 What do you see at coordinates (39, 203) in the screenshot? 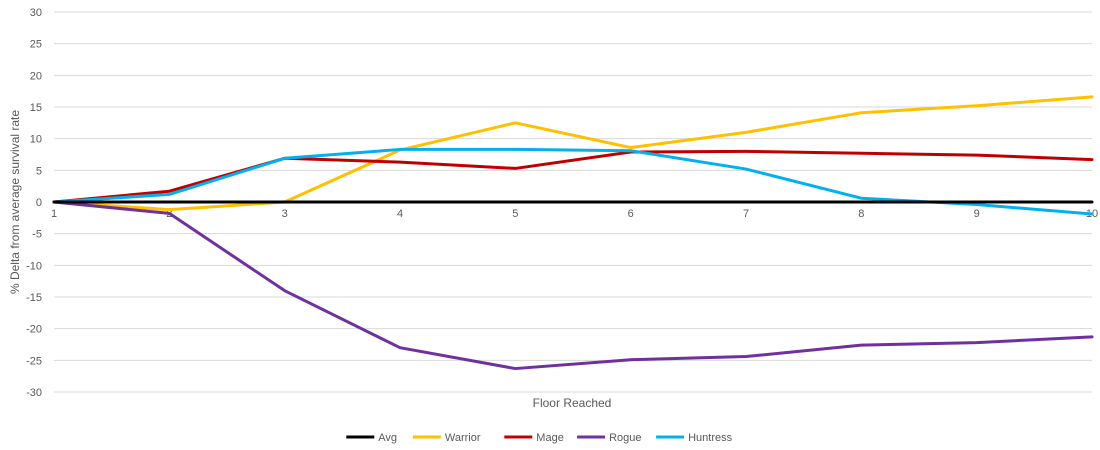
I see `y-tick-label: 0` at bounding box center [39, 203].